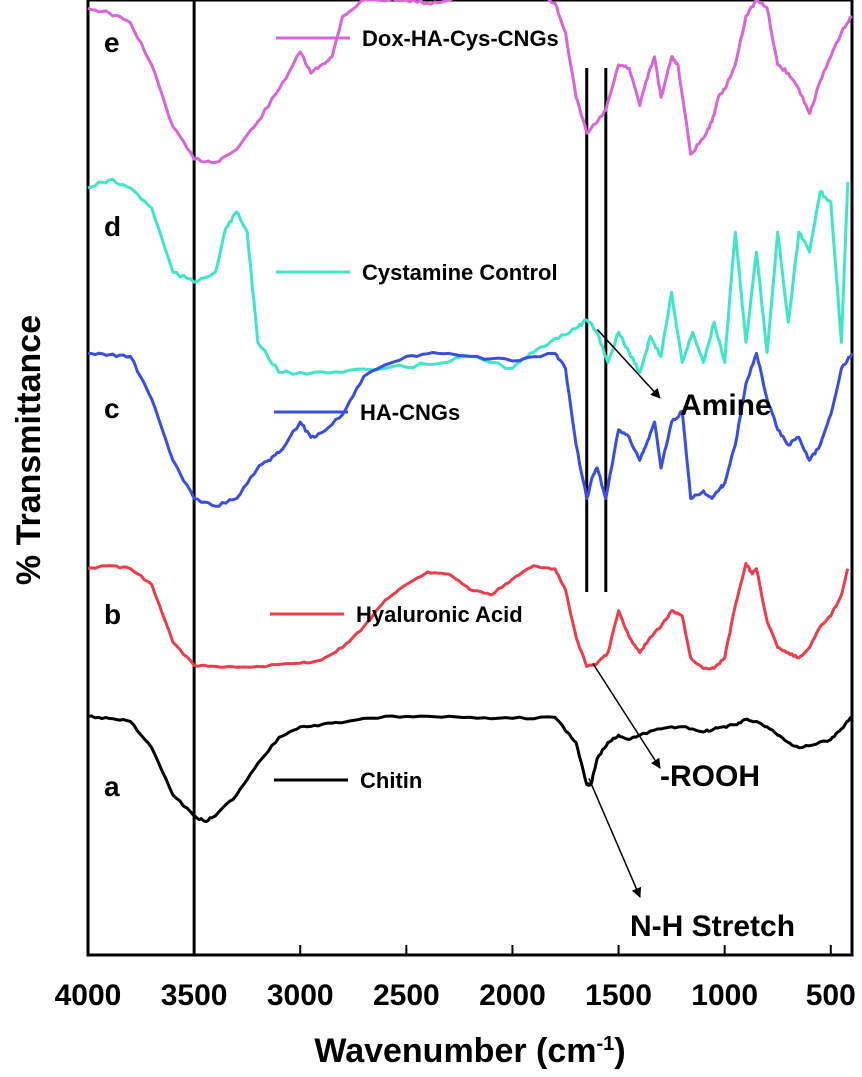 This screenshot has height=1077, width=862. Describe the element at coordinates (194, 995) in the screenshot. I see `x-tick-label: 3500` at that location.